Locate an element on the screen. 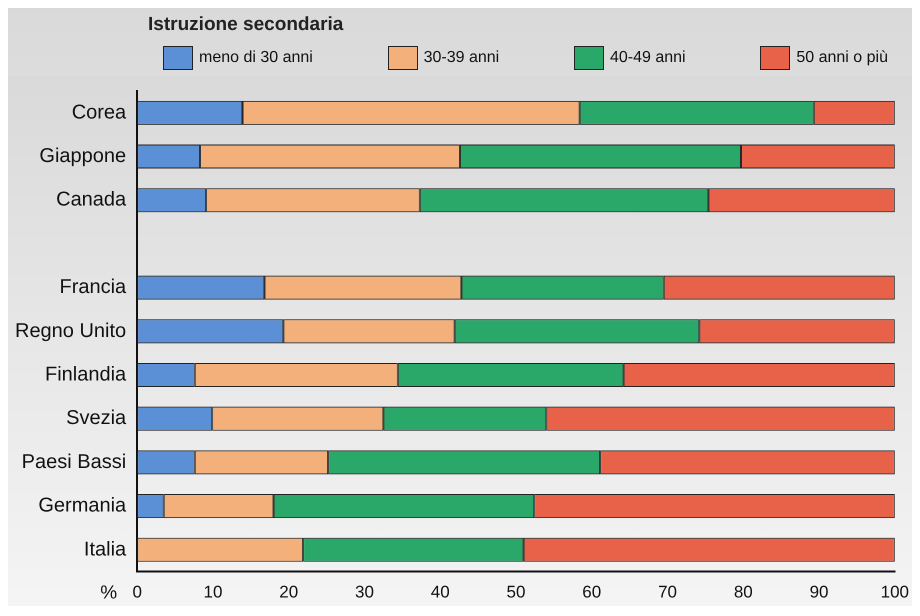 The image size is (920, 616). x-tick-label: 30 is located at coordinates (364, 592).